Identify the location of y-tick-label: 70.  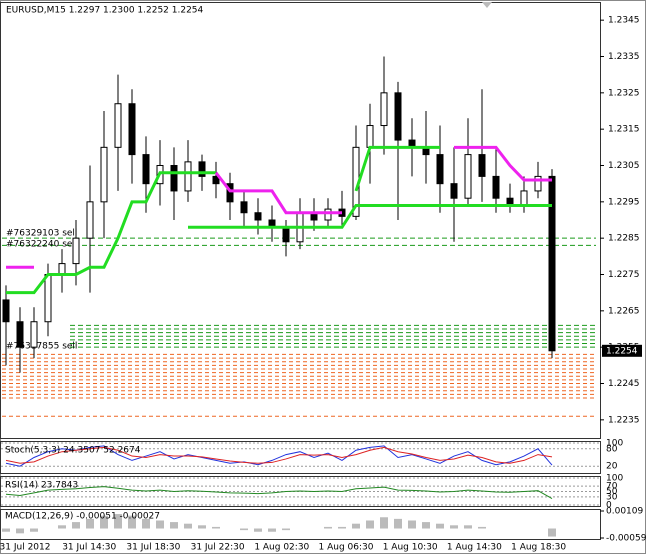
(612, 487).